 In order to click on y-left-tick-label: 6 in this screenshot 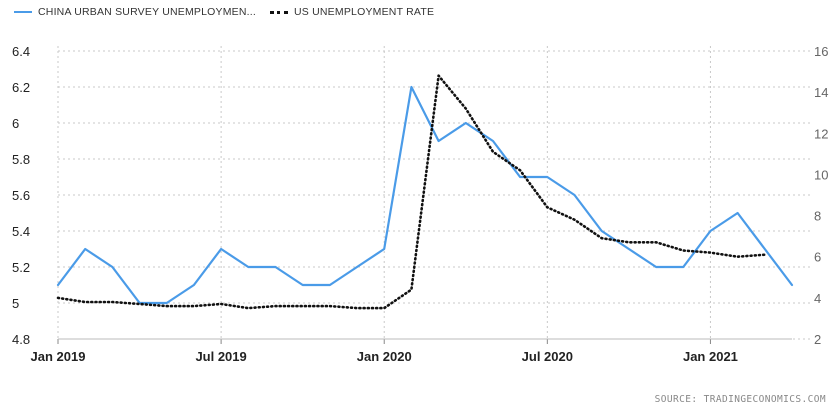, I will do `click(15, 123)`.